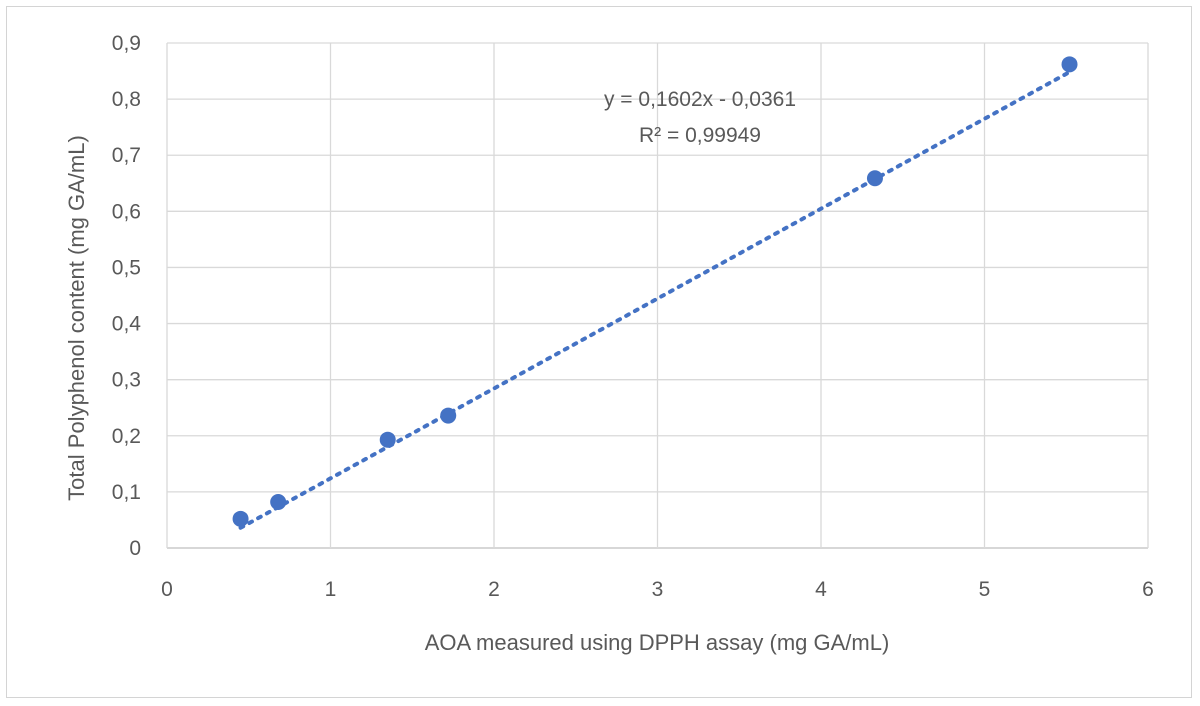 This screenshot has height=706, width=1200. What do you see at coordinates (126, 436) in the screenshot?
I see `y-tick-label: 0,2` at bounding box center [126, 436].